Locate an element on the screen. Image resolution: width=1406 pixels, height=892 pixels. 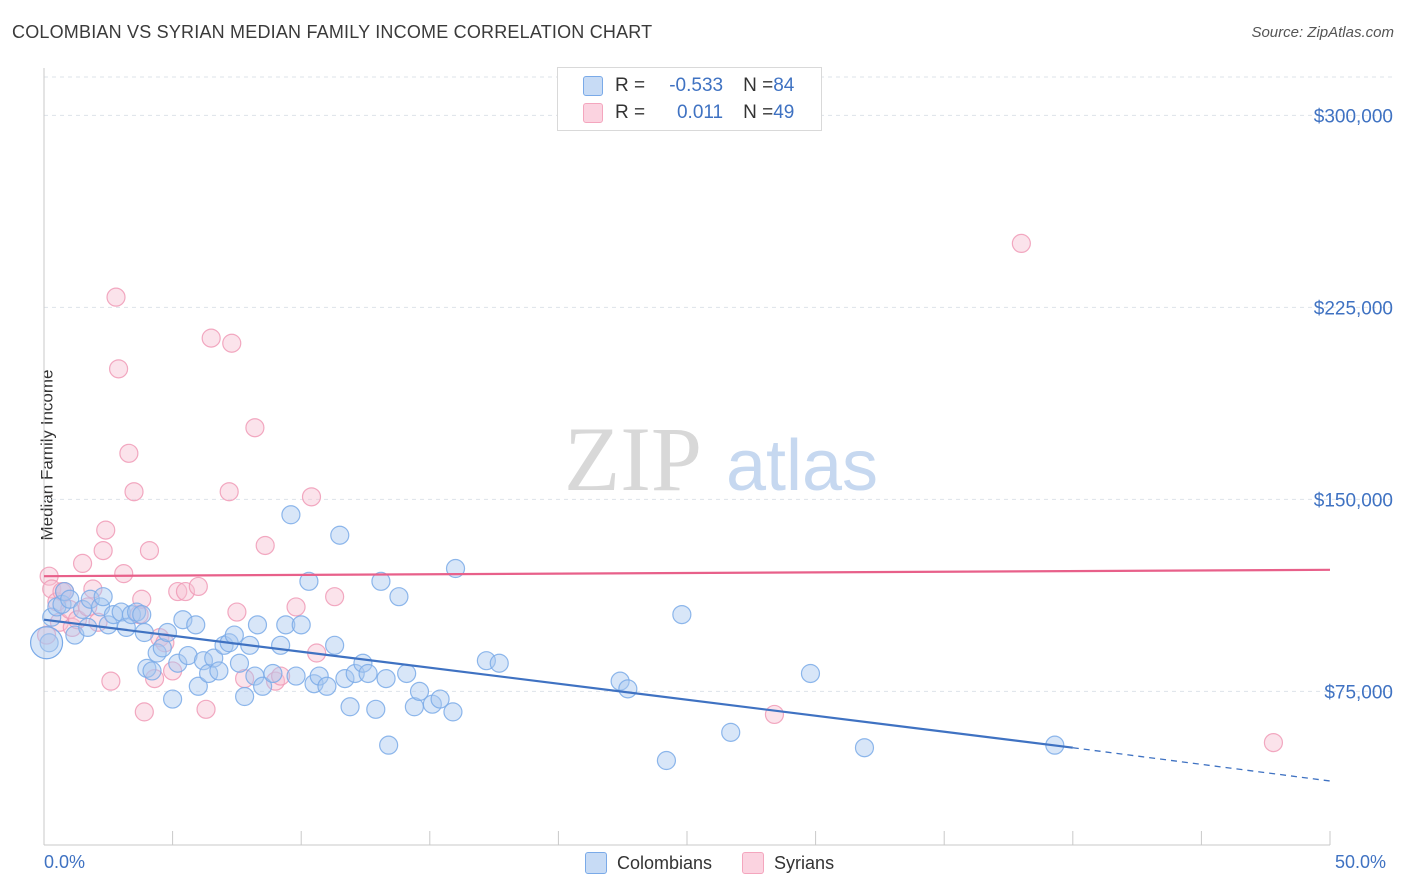
x-axis-max-label: 50.0% is located at coordinates (1361, 862).